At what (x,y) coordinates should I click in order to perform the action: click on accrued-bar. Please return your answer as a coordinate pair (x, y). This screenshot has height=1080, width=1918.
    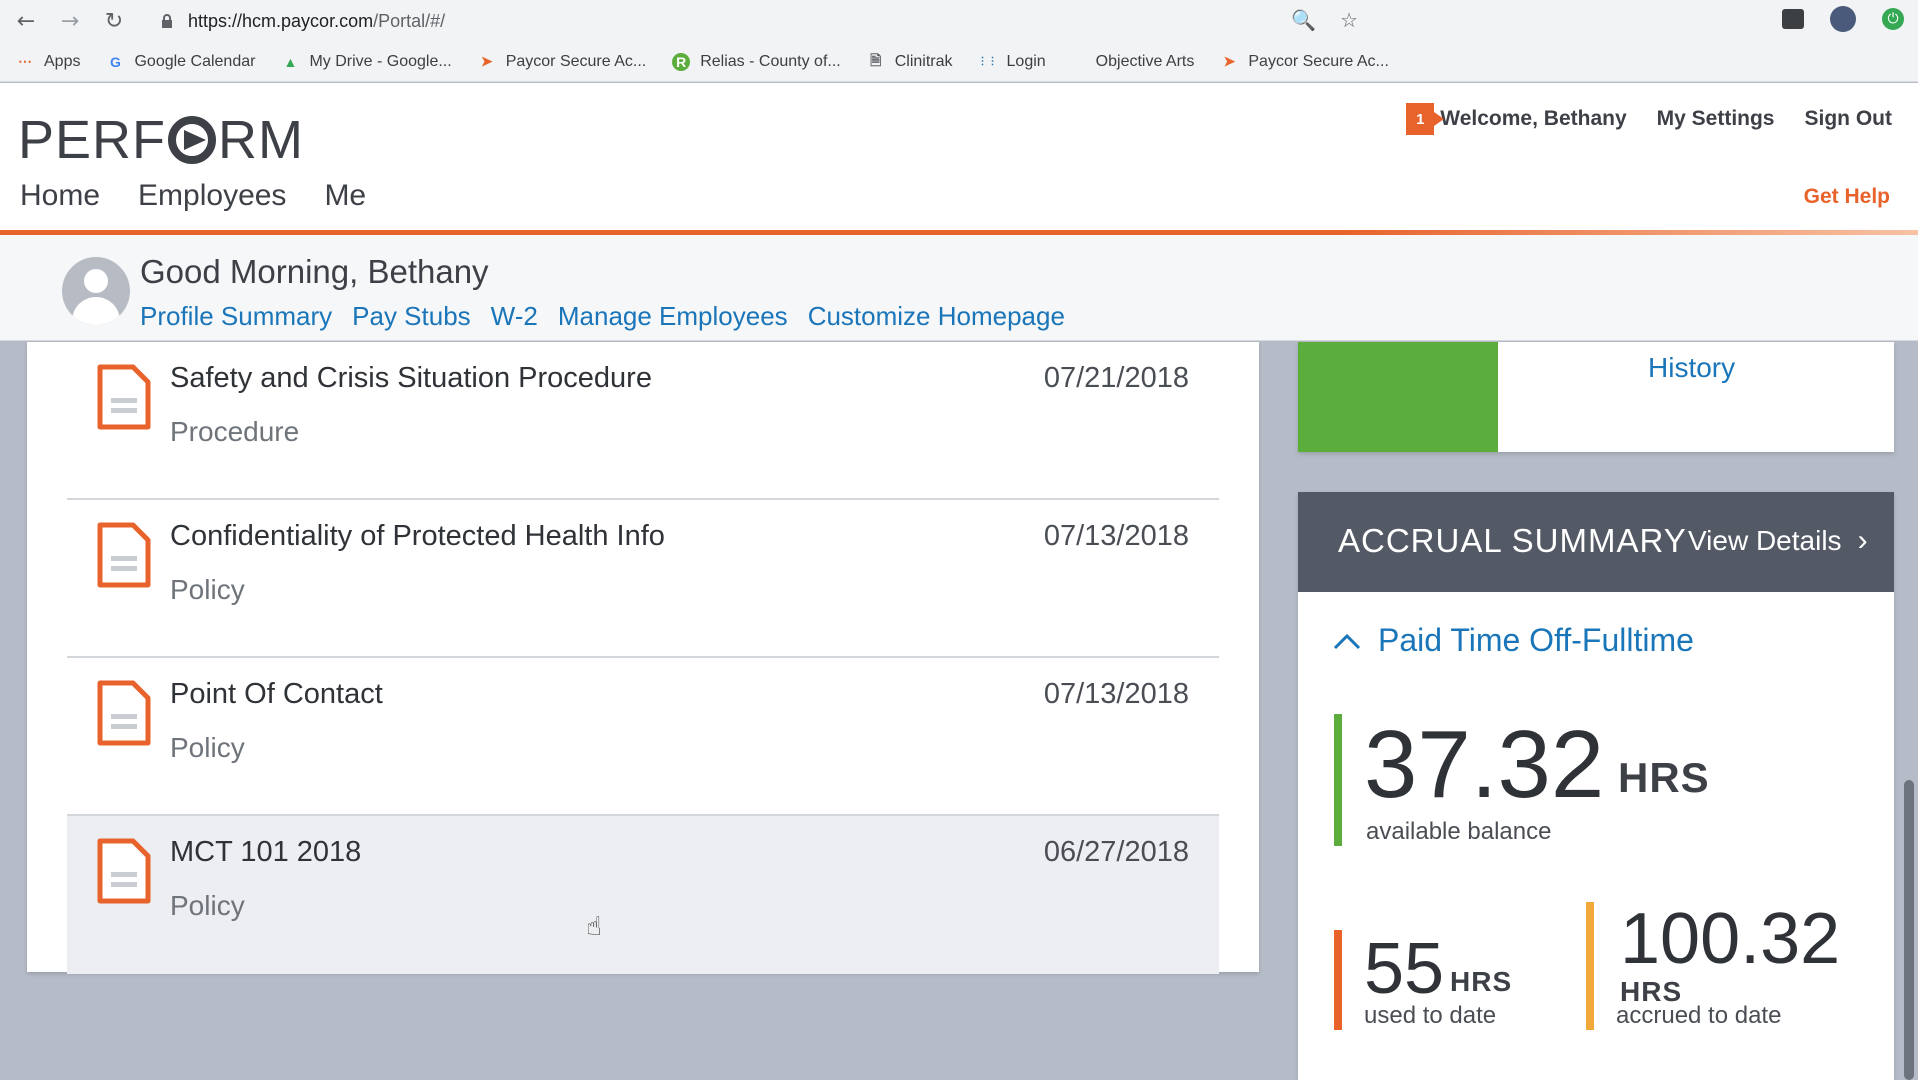
    Looking at the image, I should click on (1590, 966).